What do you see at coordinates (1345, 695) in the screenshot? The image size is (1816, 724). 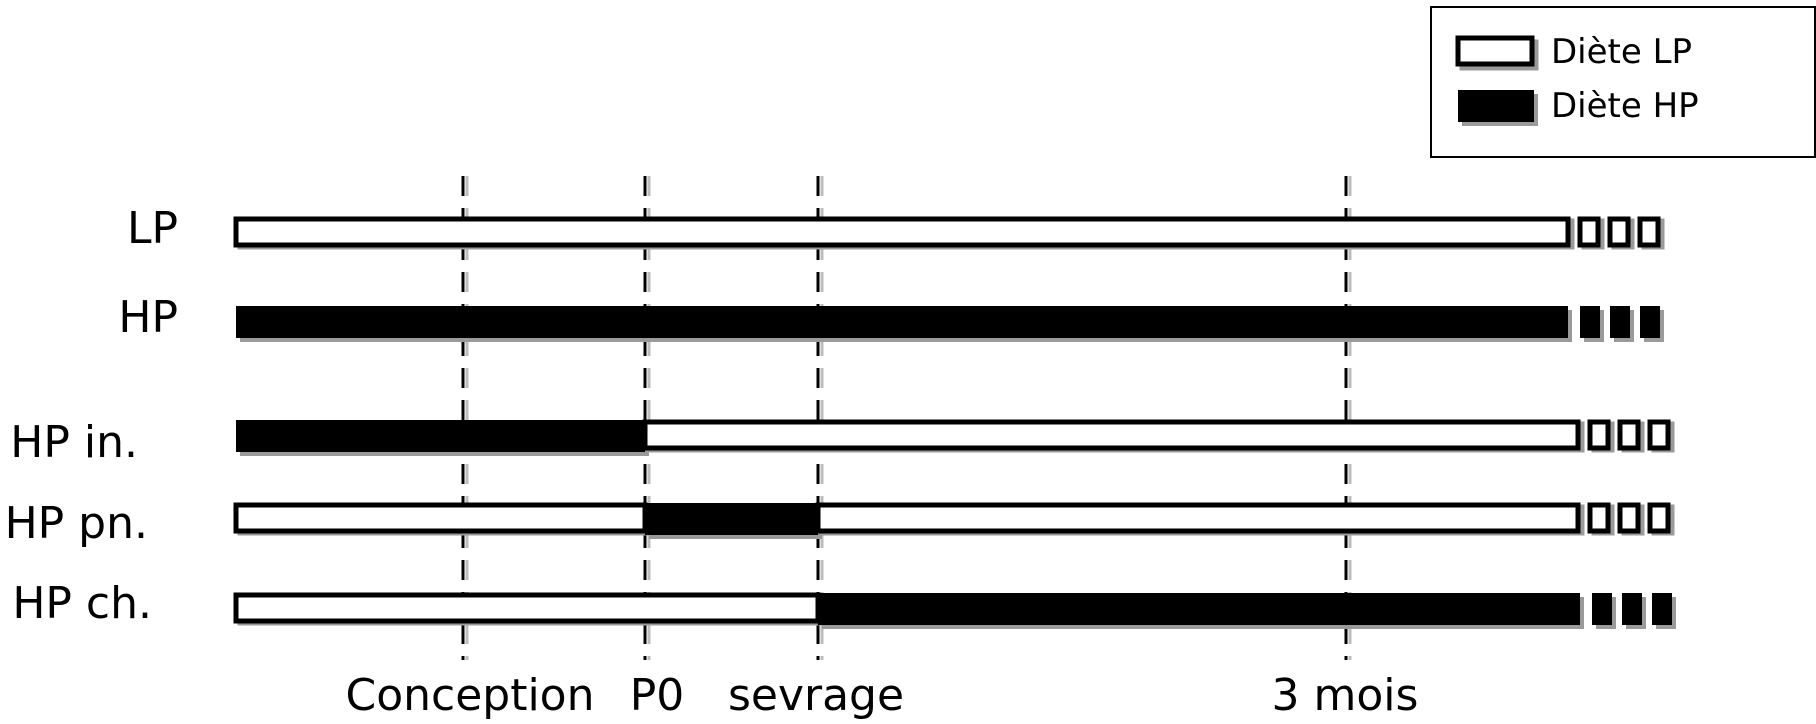 I see `event-label-m3: 3 mois` at bounding box center [1345, 695].